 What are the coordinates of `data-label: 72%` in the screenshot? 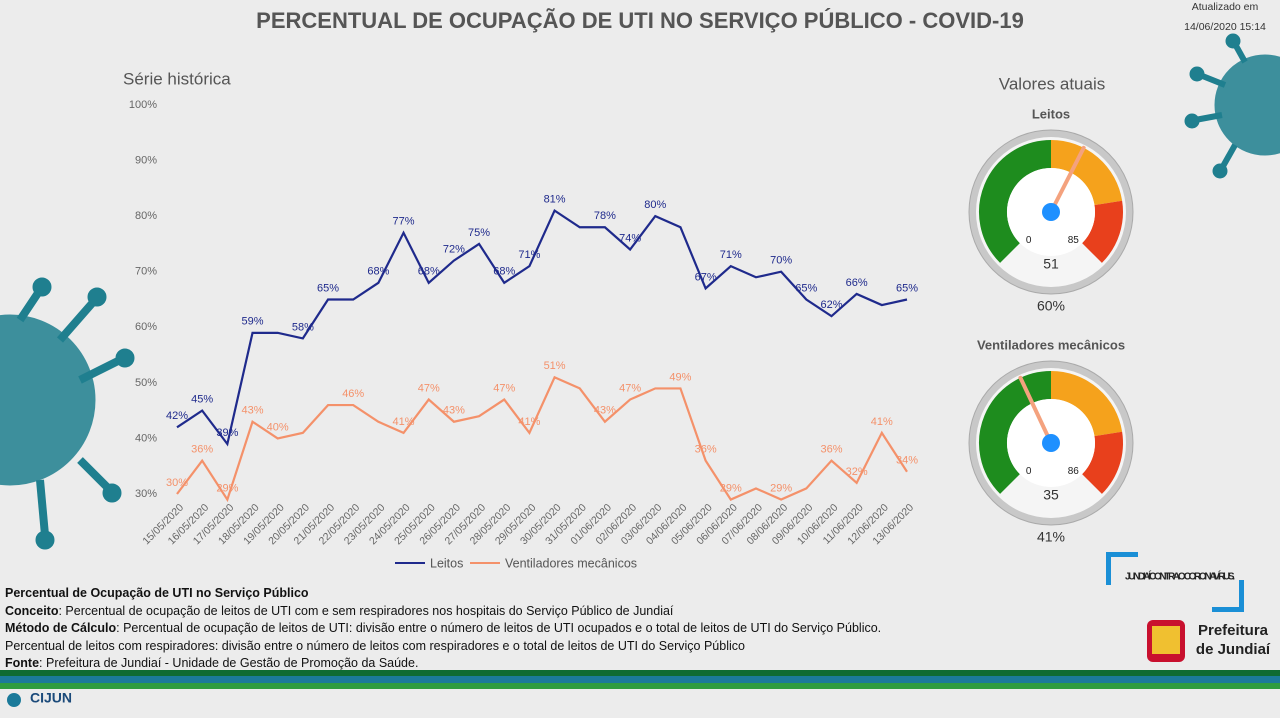 It's located at (454, 250).